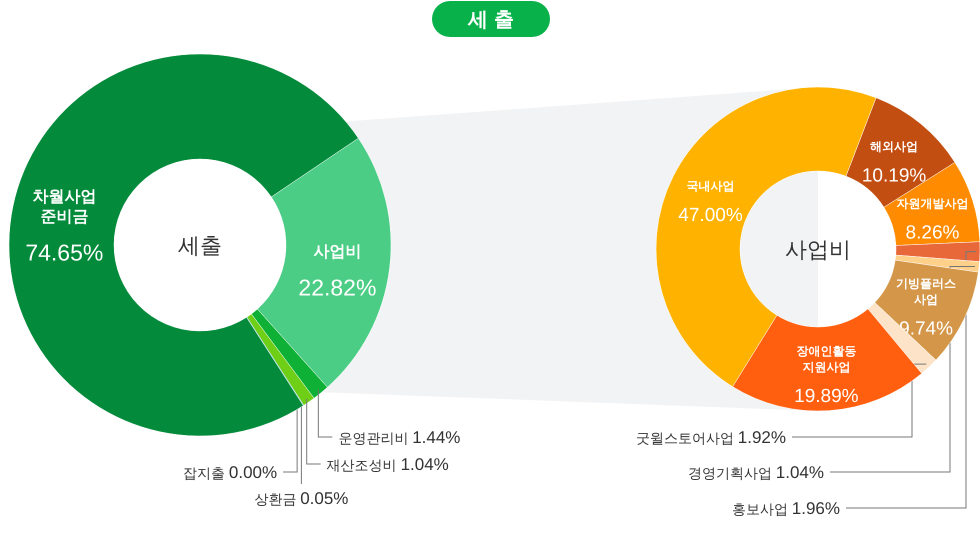  What do you see at coordinates (200, 245) in the screenshot?
I see `text: 세출` at bounding box center [200, 245].